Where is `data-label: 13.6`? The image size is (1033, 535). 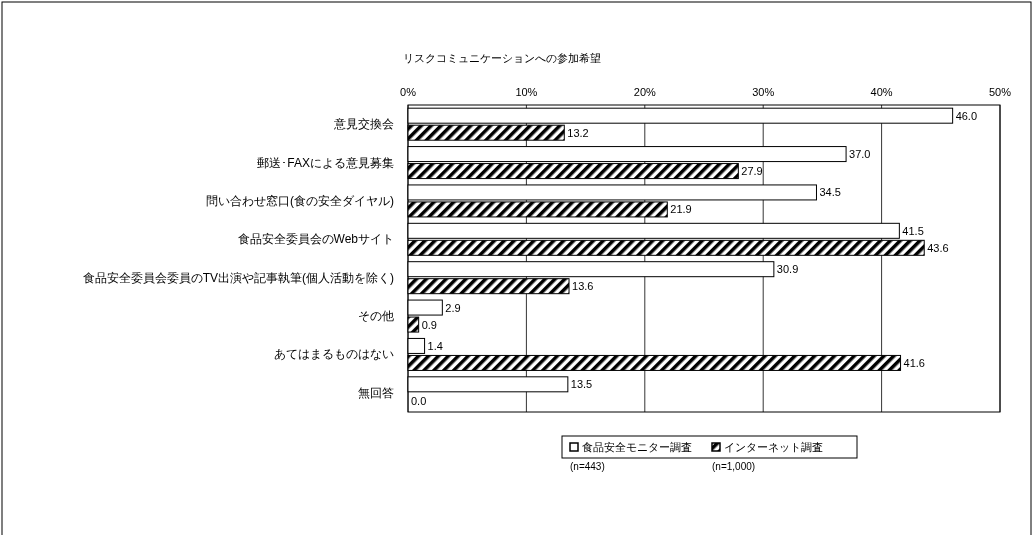
data-label: 13.6 is located at coordinates (583, 286).